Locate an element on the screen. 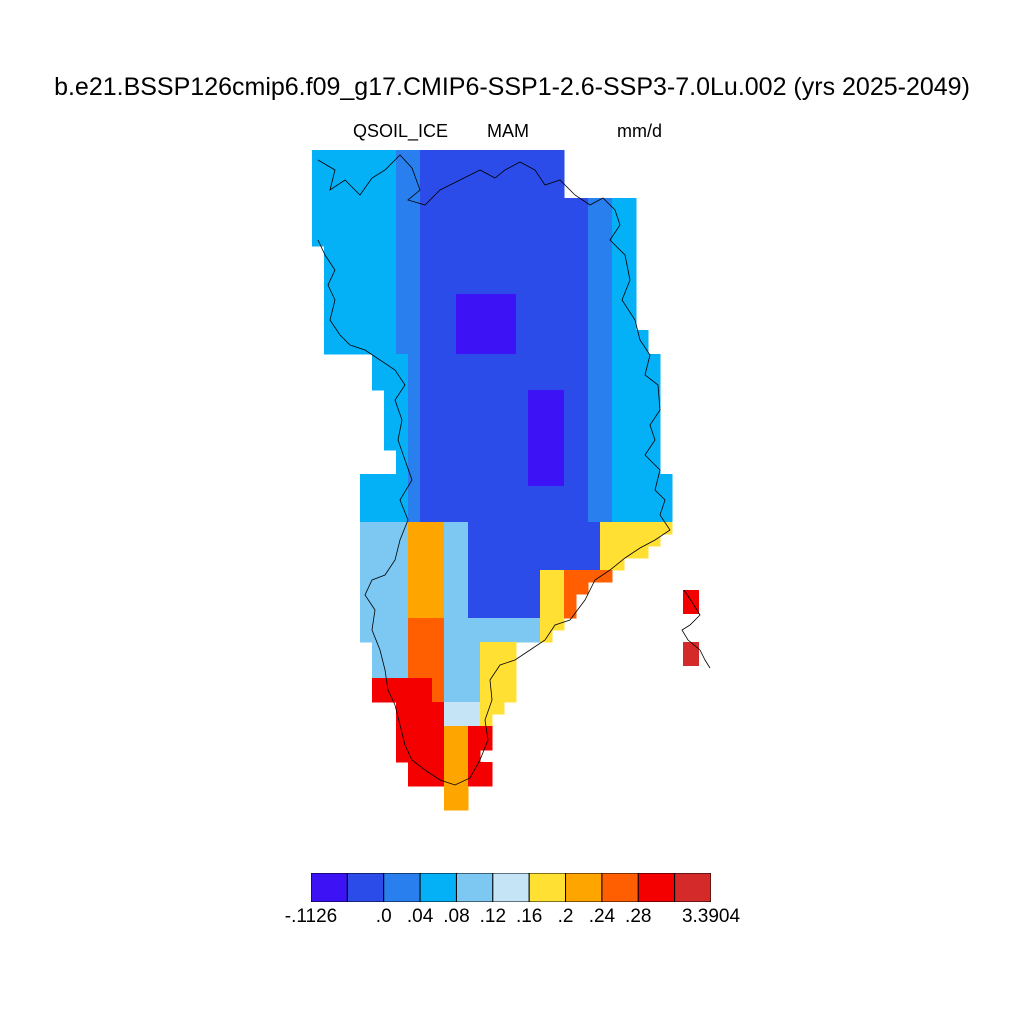  colorbar-label: .2 is located at coordinates (565, 916).